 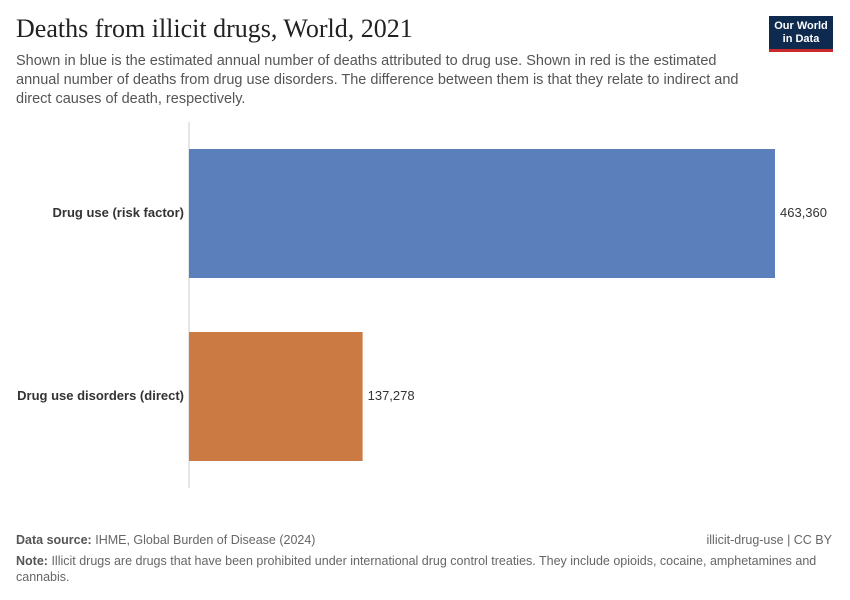 I want to click on logo: Our World in Data, so click(x=801, y=34).